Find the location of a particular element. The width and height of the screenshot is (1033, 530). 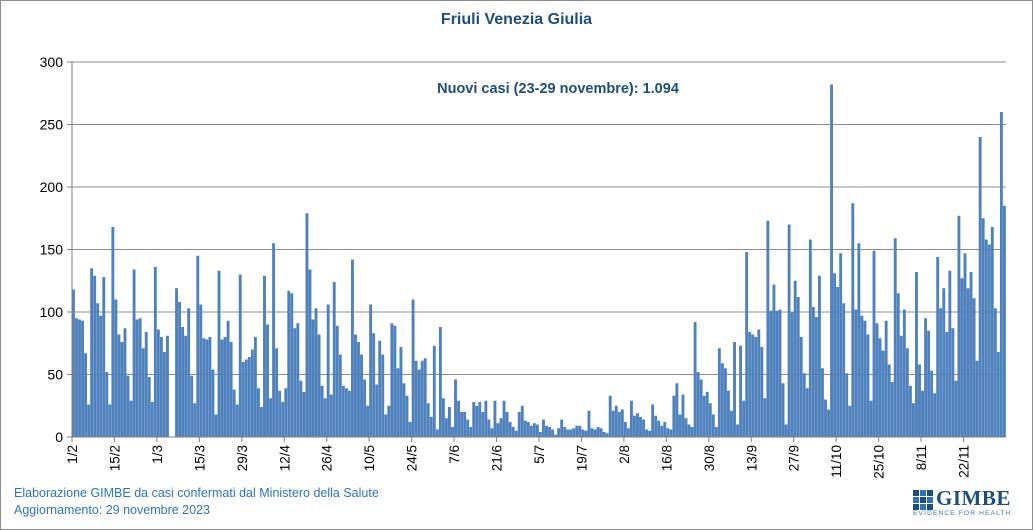

x-tick-label: 15/3 is located at coordinates (199, 458).